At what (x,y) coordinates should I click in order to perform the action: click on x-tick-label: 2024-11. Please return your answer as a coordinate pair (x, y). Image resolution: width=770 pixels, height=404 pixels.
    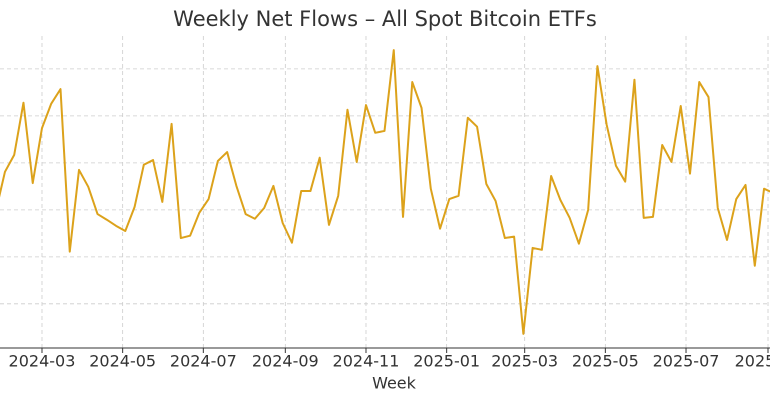
    Looking at the image, I should click on (366, 361).